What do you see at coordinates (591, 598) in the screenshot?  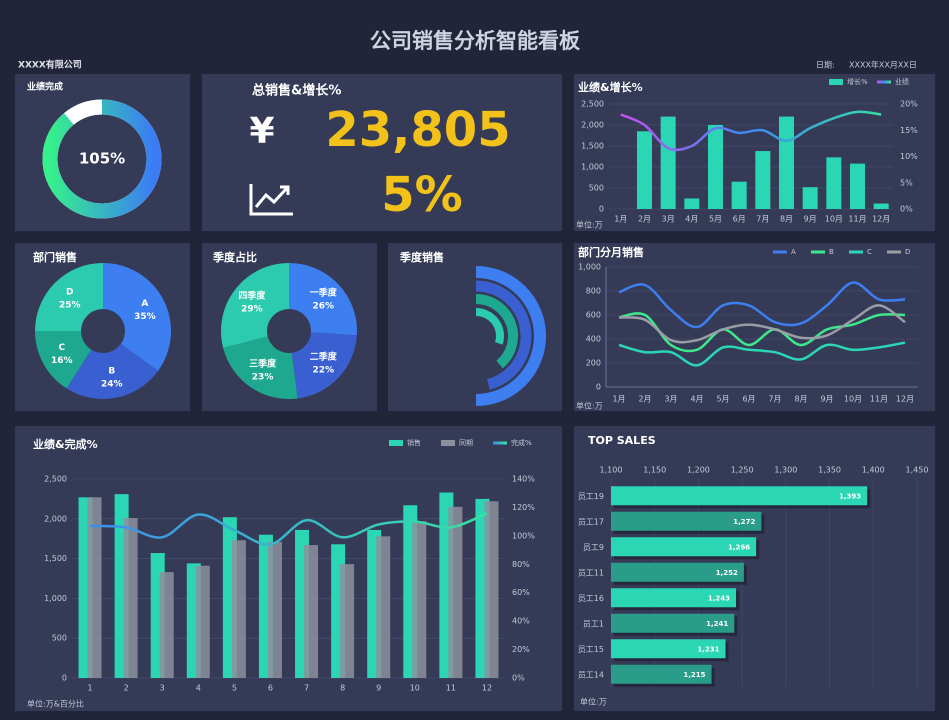 I see `y-tick-label: 员工16` at bounding box center [591, 598].